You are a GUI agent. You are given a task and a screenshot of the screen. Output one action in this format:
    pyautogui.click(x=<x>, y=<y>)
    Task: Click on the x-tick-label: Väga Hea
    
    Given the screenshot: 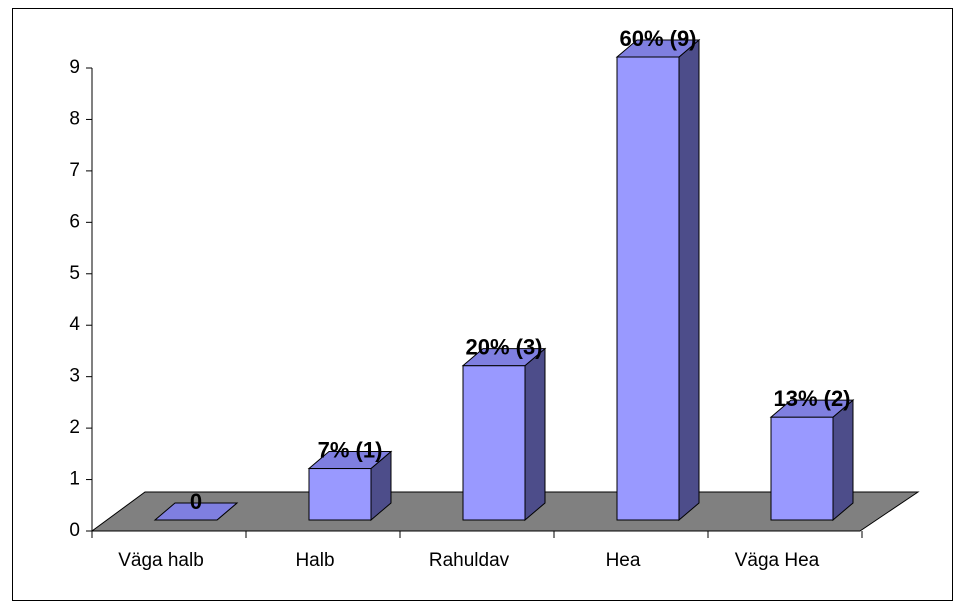 What is the action you would take?
    pyautogui.click(x=777, y=560)
    